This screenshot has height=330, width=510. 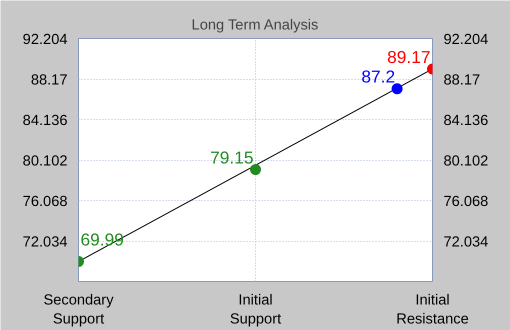 I want to click on data-label: 69.99, so click(x=102, y=240).